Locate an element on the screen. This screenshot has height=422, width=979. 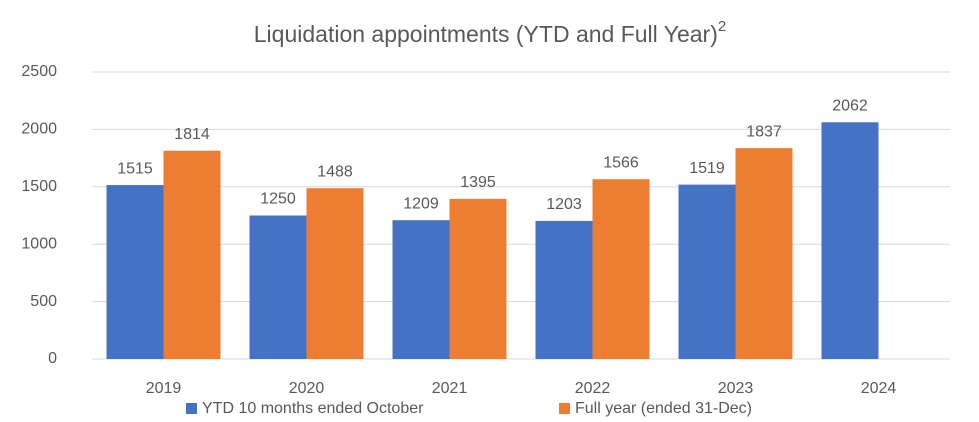
x-tick-label: 2021 is located at coordinates (450, 388).